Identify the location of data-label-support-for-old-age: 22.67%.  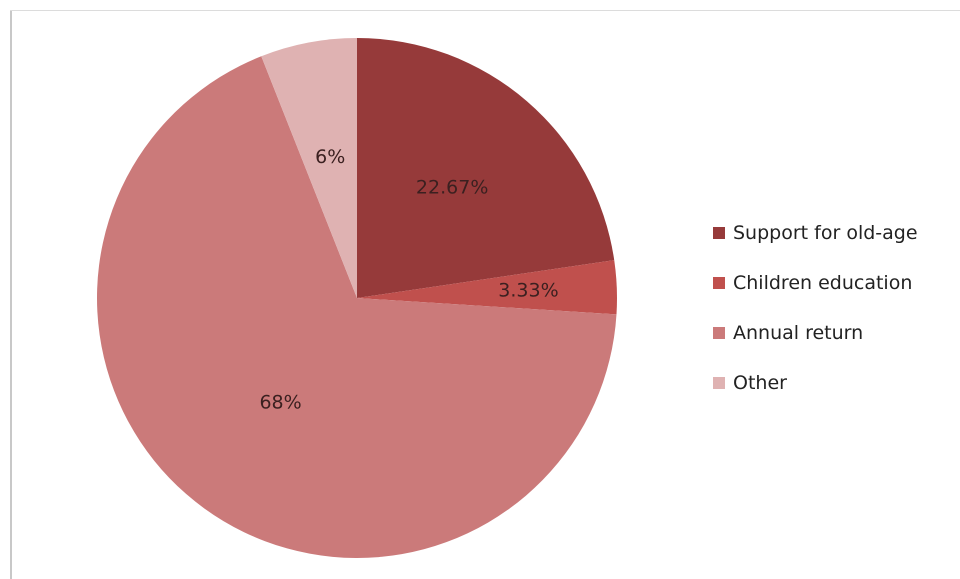
(452, 187).